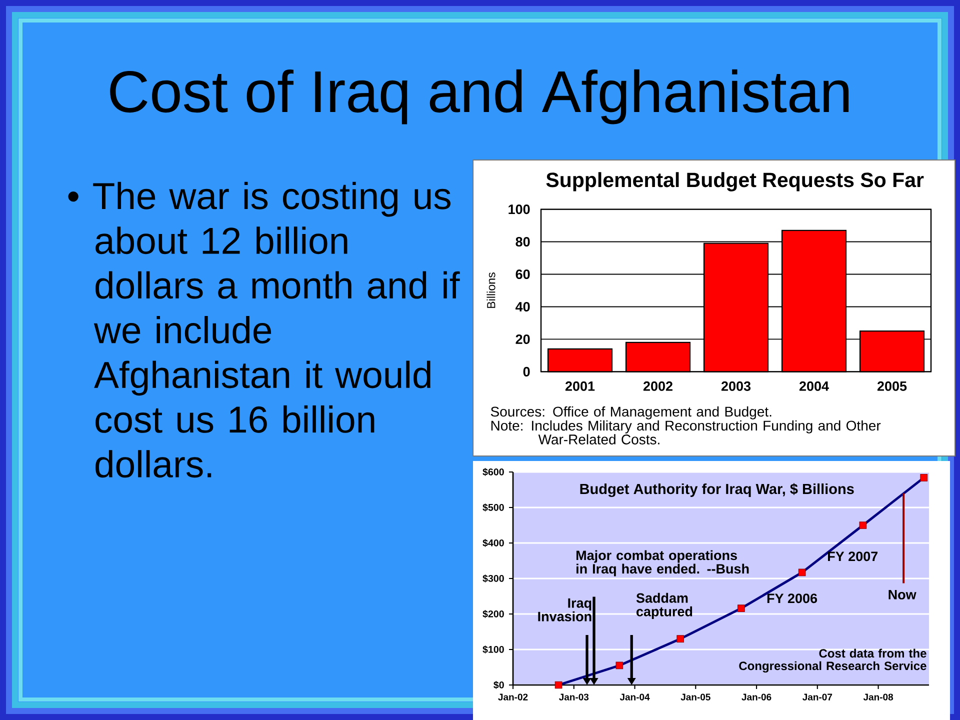 Image resolution: width=960 pixels, height=720 pixels. What do you see at coordinates (523, 307) in the screenshot?
I see `y-tick-label: 40` at bounding box center [523, 307].